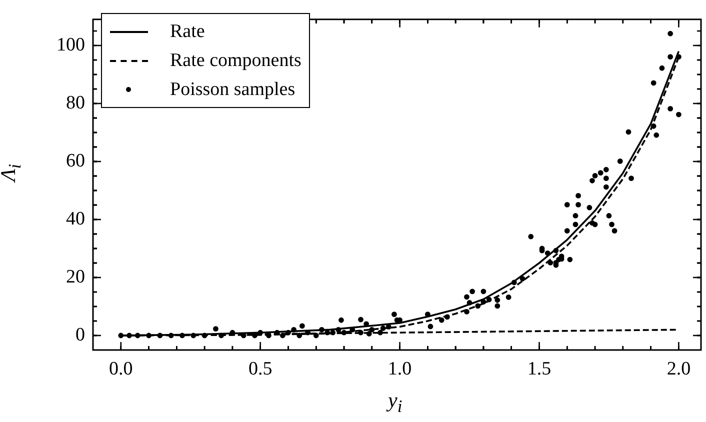 The height and width of the screenshot is (422, 706). What do you see at coordinates (121, 369) in the screenshot?
I see `x-tick-label: 0.0` at bounding box center [121, 369].